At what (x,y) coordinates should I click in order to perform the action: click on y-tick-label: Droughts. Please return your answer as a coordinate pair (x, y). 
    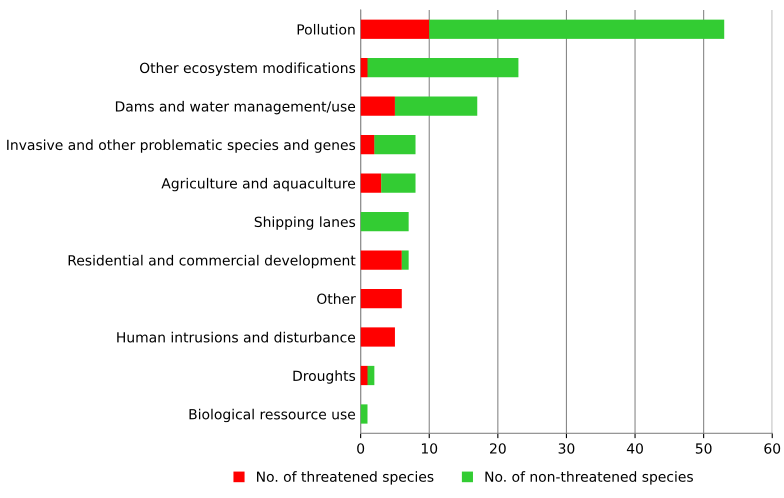
    Looking at the image, I should click on (324, 377).